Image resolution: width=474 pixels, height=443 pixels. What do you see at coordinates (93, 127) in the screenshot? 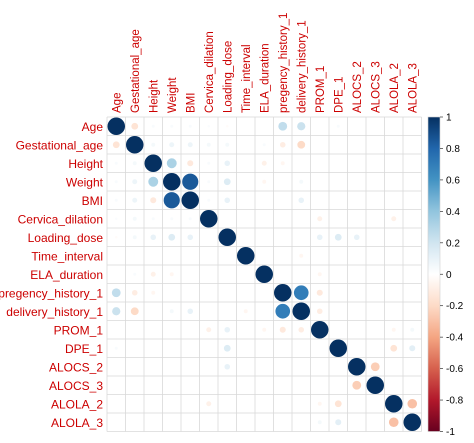
I see `row-label-age: Age` at bounding box center [93, 127].